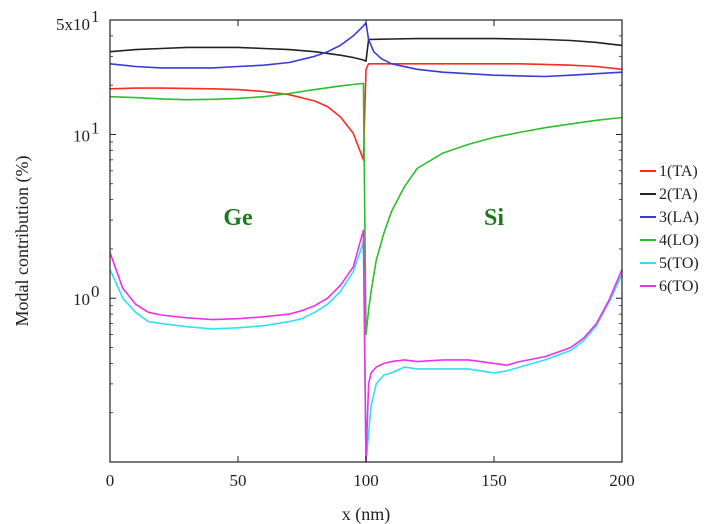 The height and width of the screenshot is (524, 727). I want to click on x-tick-label: 0, so click(110, 480).